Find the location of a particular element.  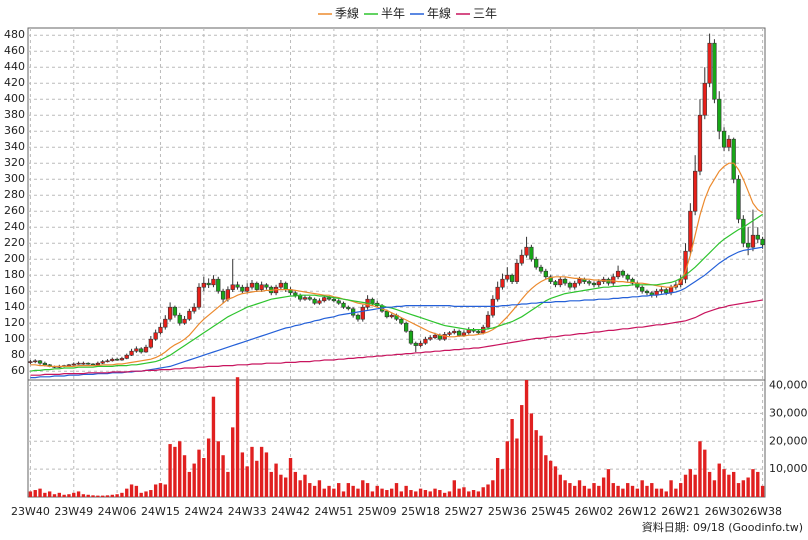

moving-average-line is located at coordinates (396, 337).